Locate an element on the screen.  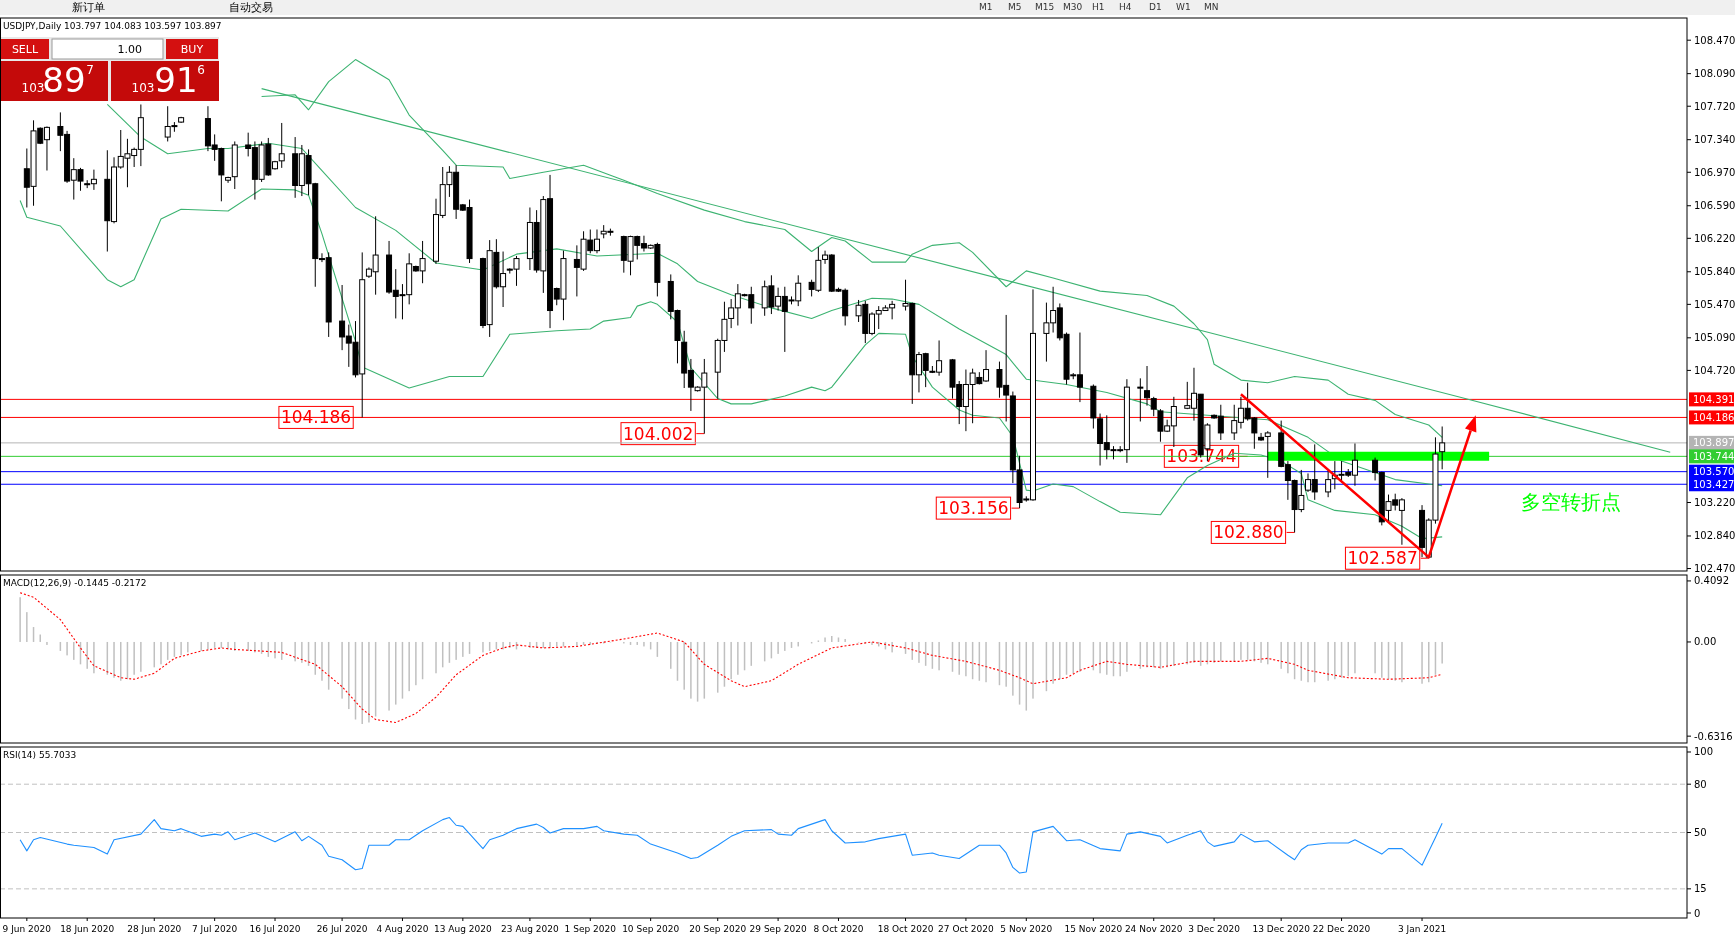
x-tick-label: 3 Jan 2021 is located at coordinates (1422, 929).